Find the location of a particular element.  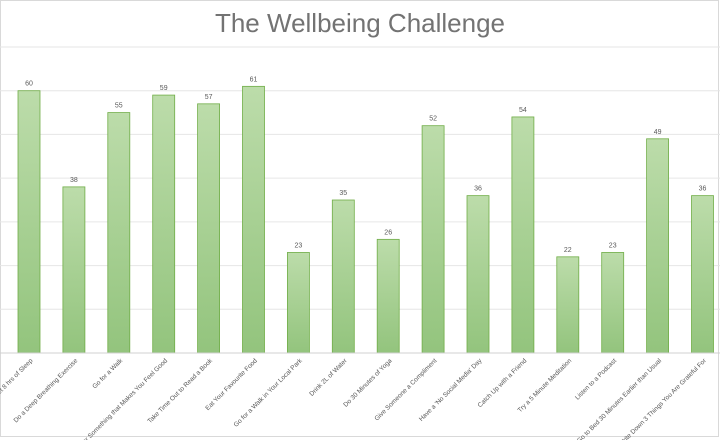

data-label: 22 is located at coordinates (568, 250).